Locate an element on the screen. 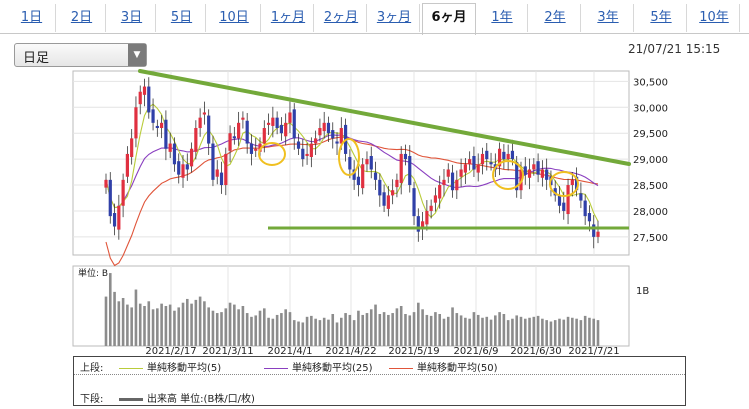 This screenshot has height=409, width=749. tab-12: 5年 is located at coordinates (661, 18).